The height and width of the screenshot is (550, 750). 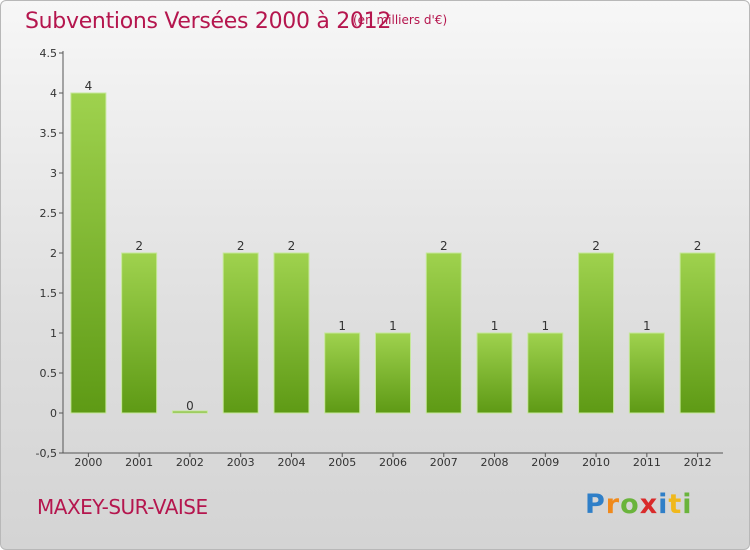 I want to click on x-tick-label: 2002, so click(x=190, y=462).